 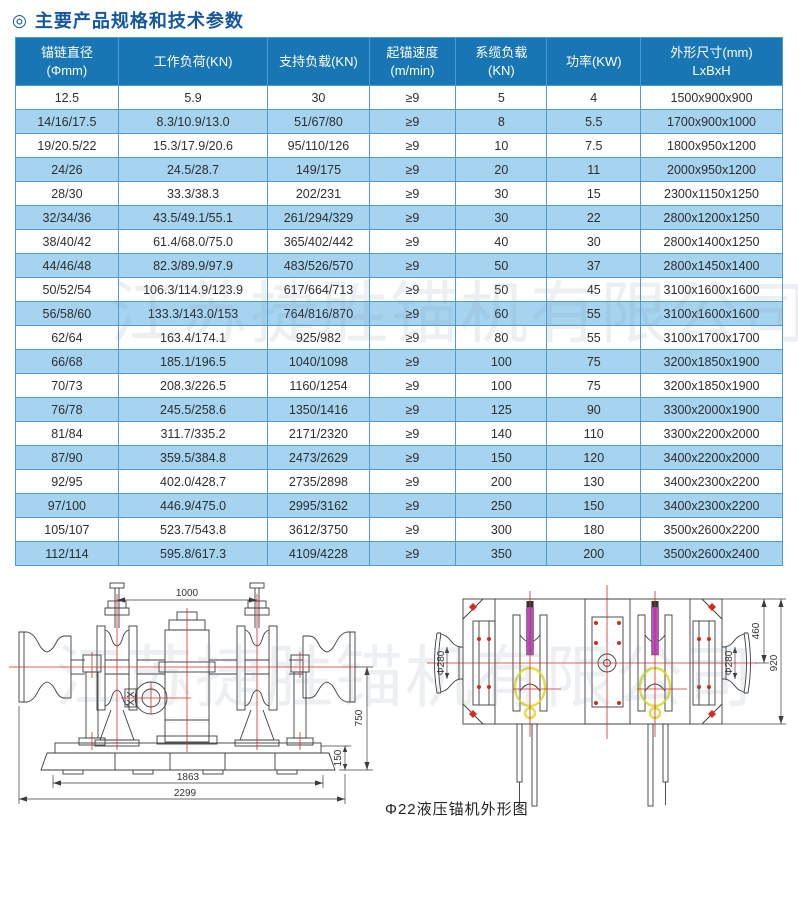 What do you see at coordinates (67, 529) in the screenshot?
I see `table-cell: 105/107` at bounding box center [67, 529].